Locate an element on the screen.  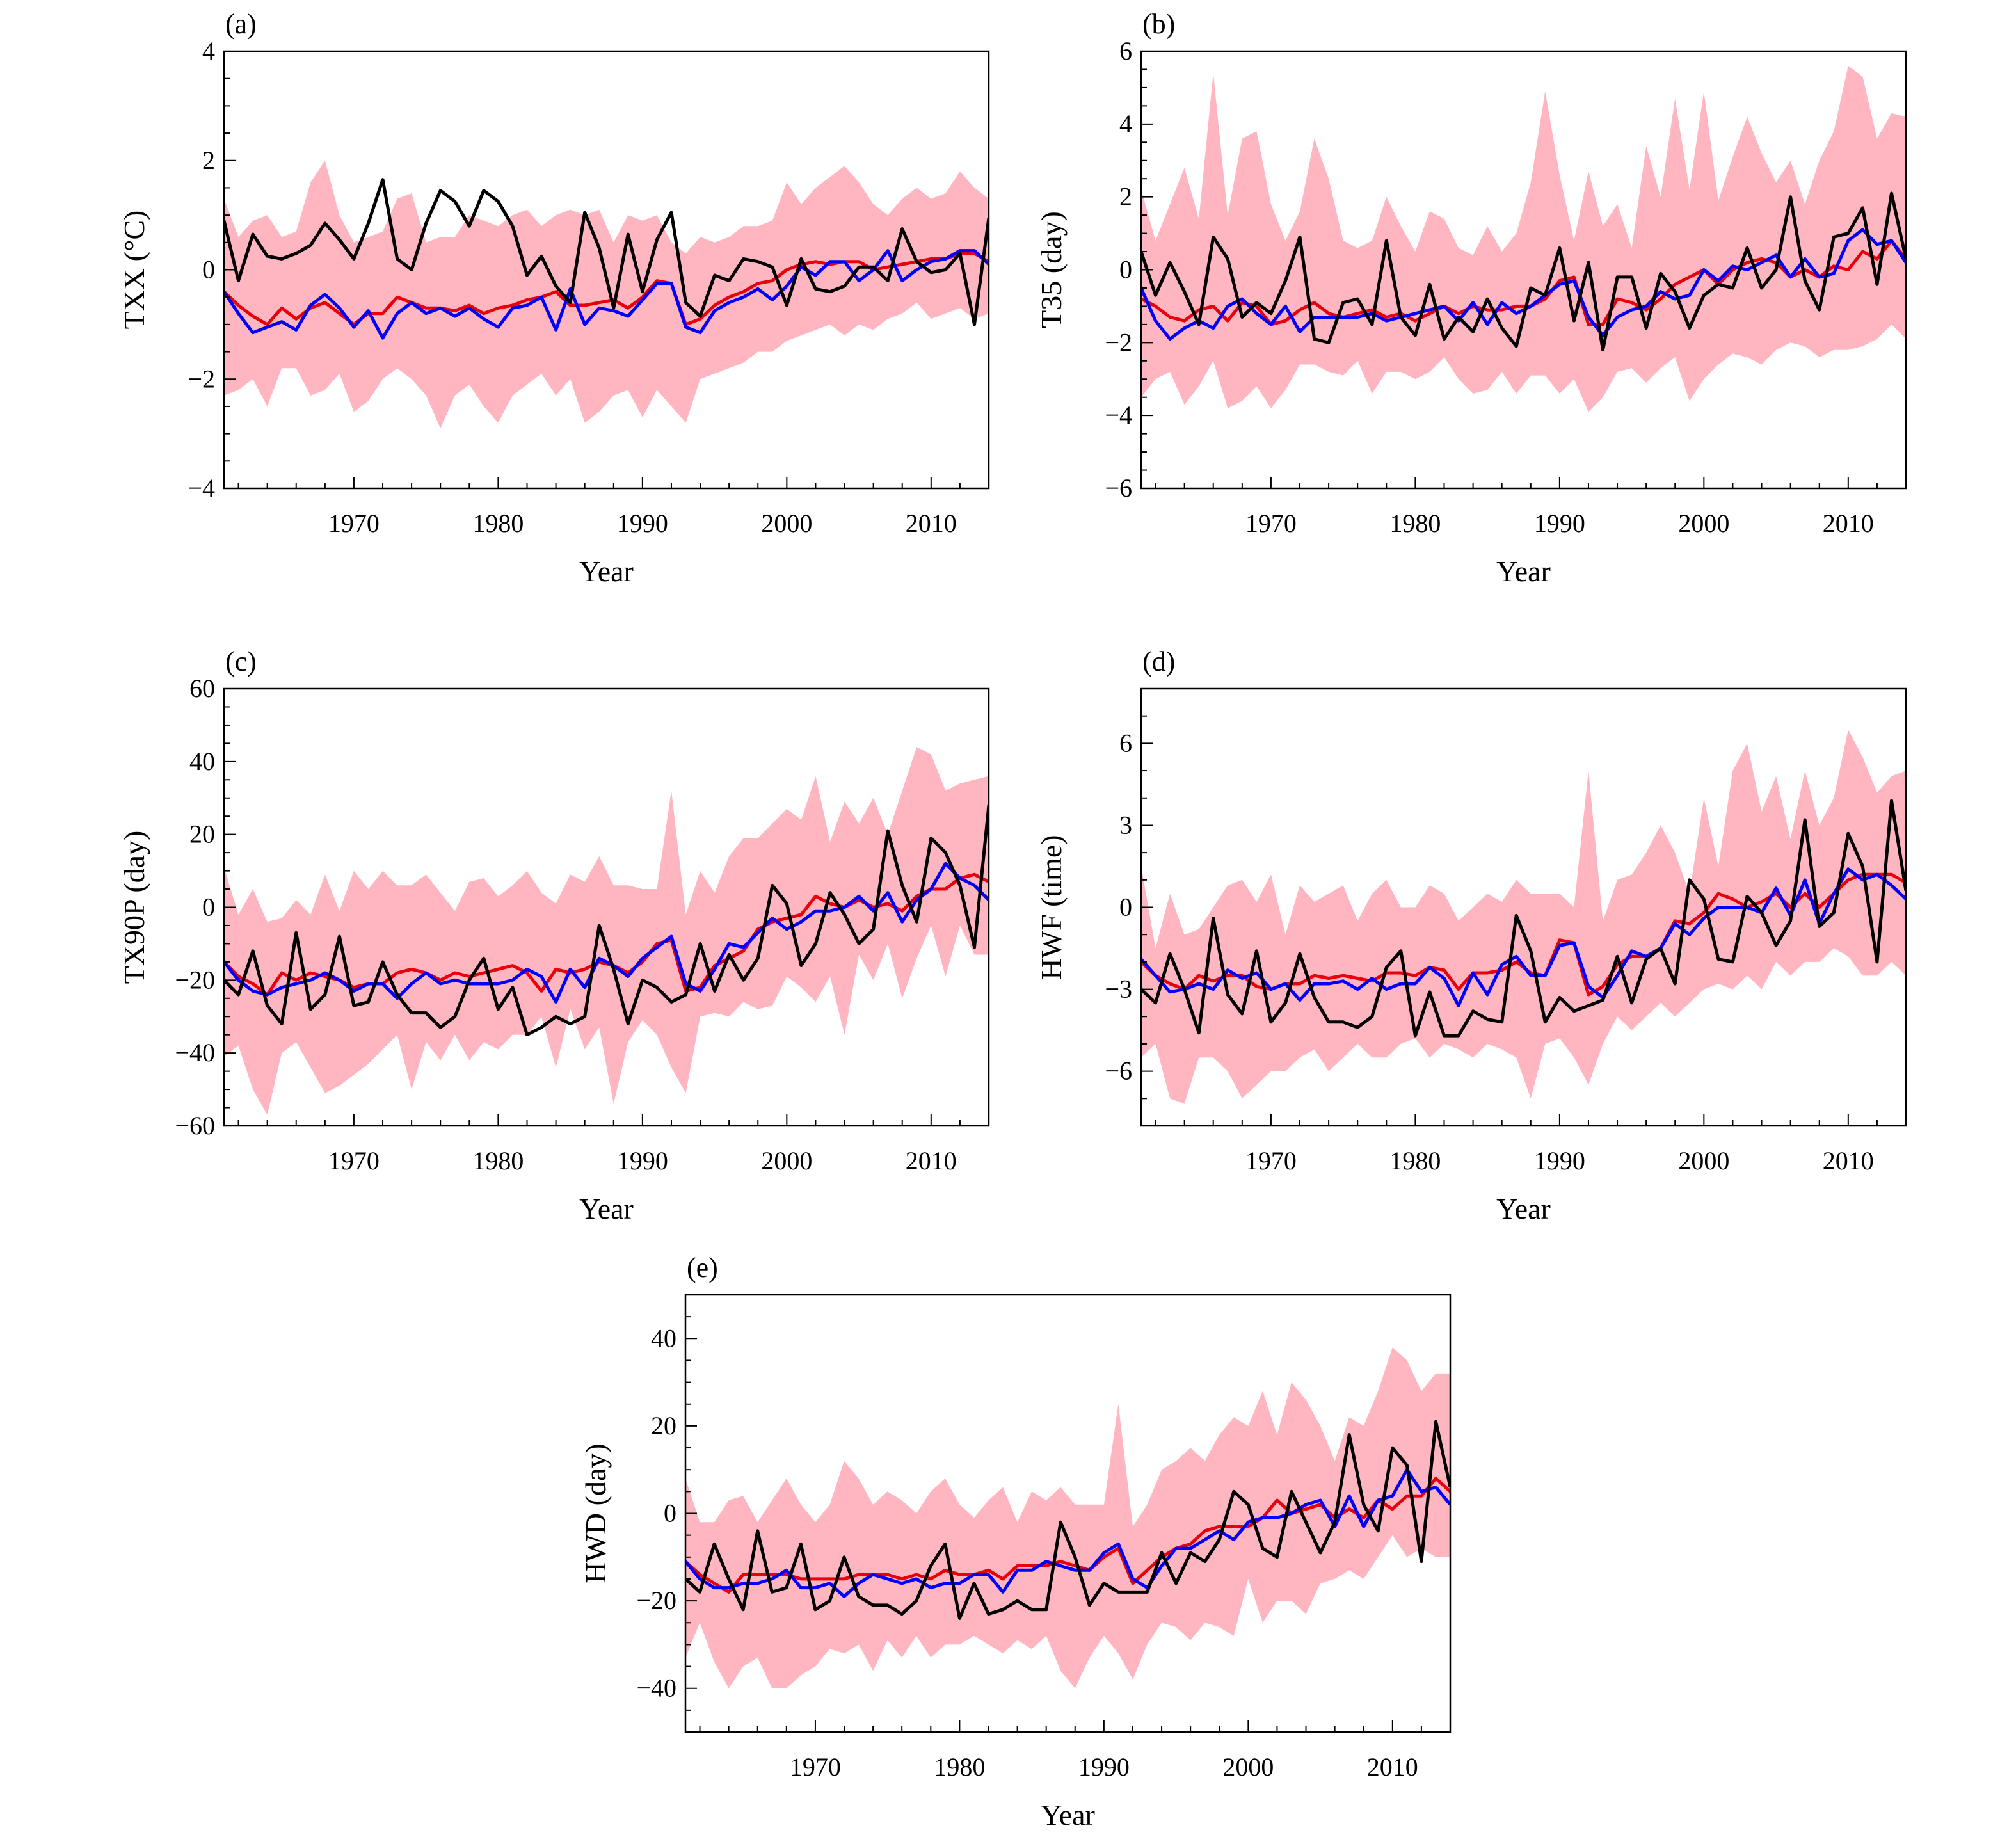
y-axis-label: HWD (day) is located at coordinates (595, 1513).